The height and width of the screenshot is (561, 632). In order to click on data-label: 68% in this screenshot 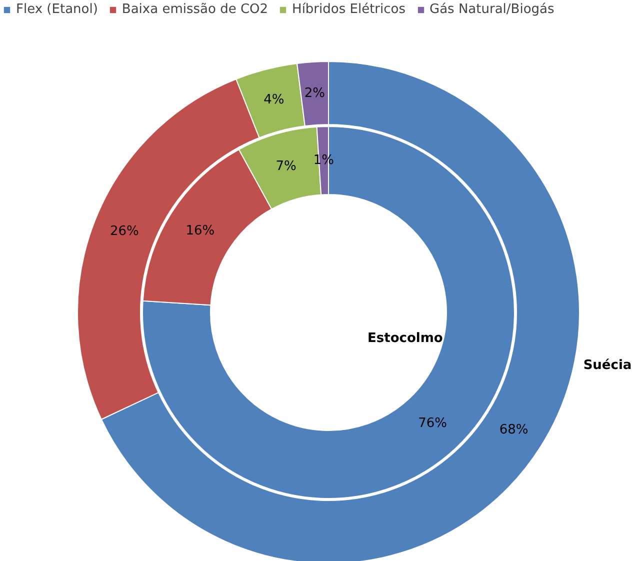, I will do `click(513, 430)`.